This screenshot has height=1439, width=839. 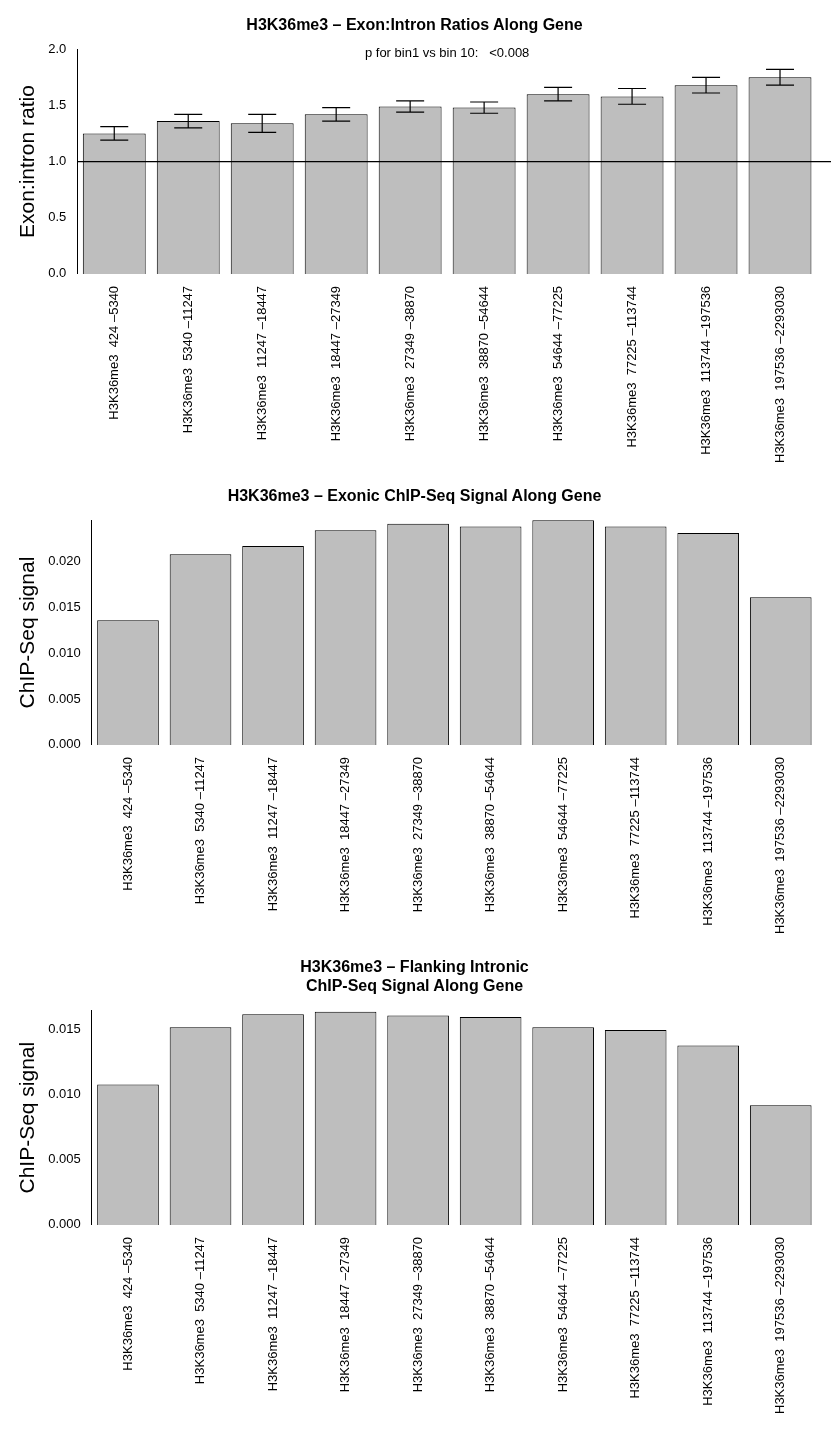 What do you see at coordinates (57, 104) in the screenshot?
I see `y-tick-label: 1.5` at bounding box center [57, 104].